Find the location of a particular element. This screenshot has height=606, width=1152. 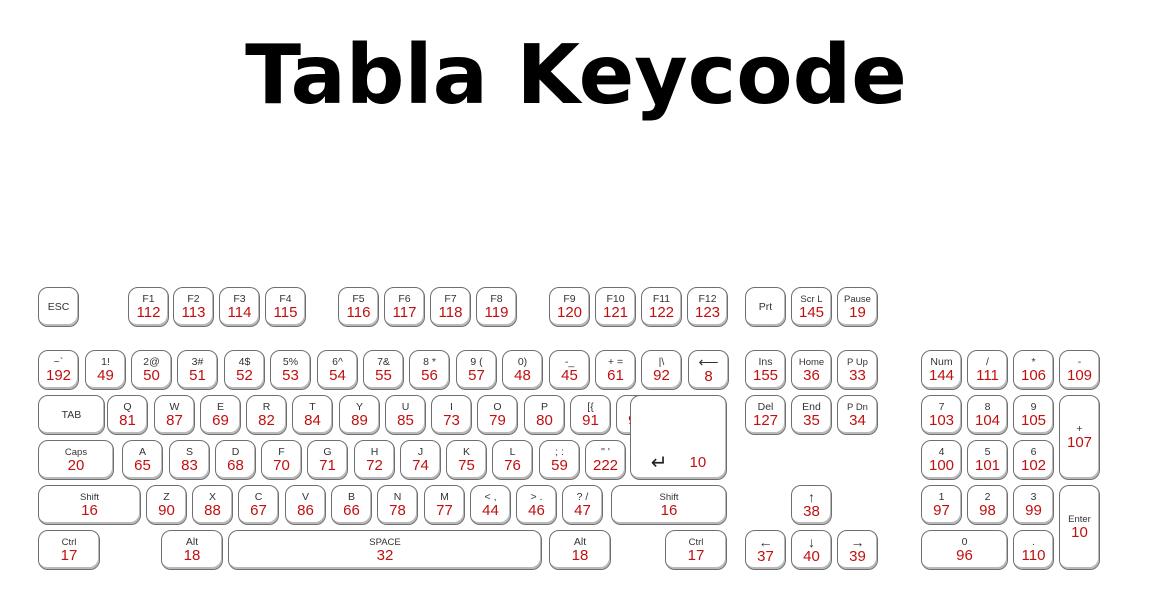

key-label: > . is located at coordinates (536, 496).